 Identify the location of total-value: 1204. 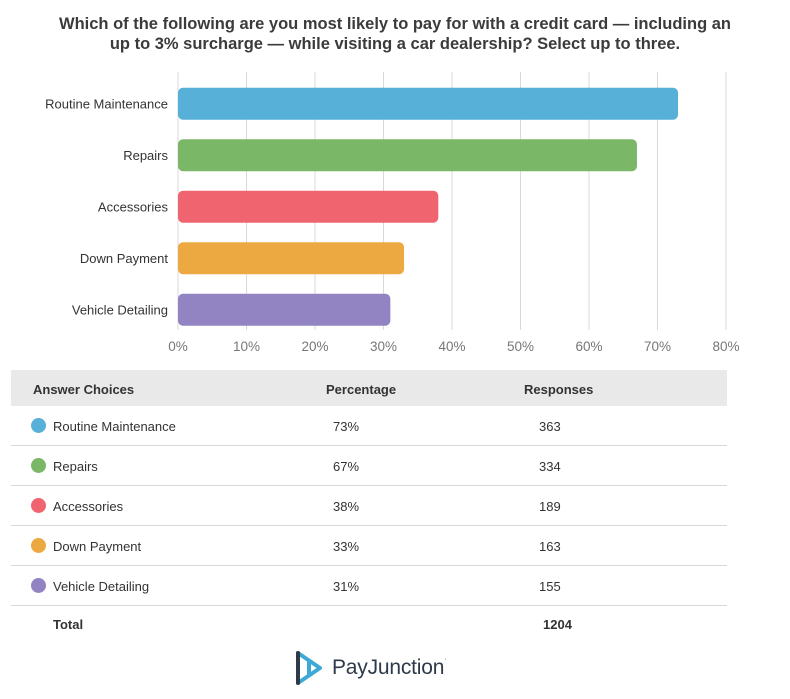
(557, 624).